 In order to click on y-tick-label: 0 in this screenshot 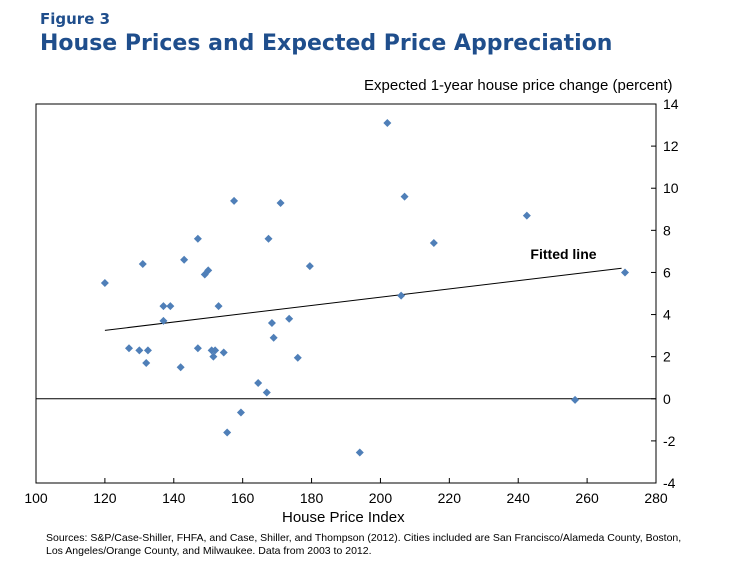, I will do `click(667, 399)`.